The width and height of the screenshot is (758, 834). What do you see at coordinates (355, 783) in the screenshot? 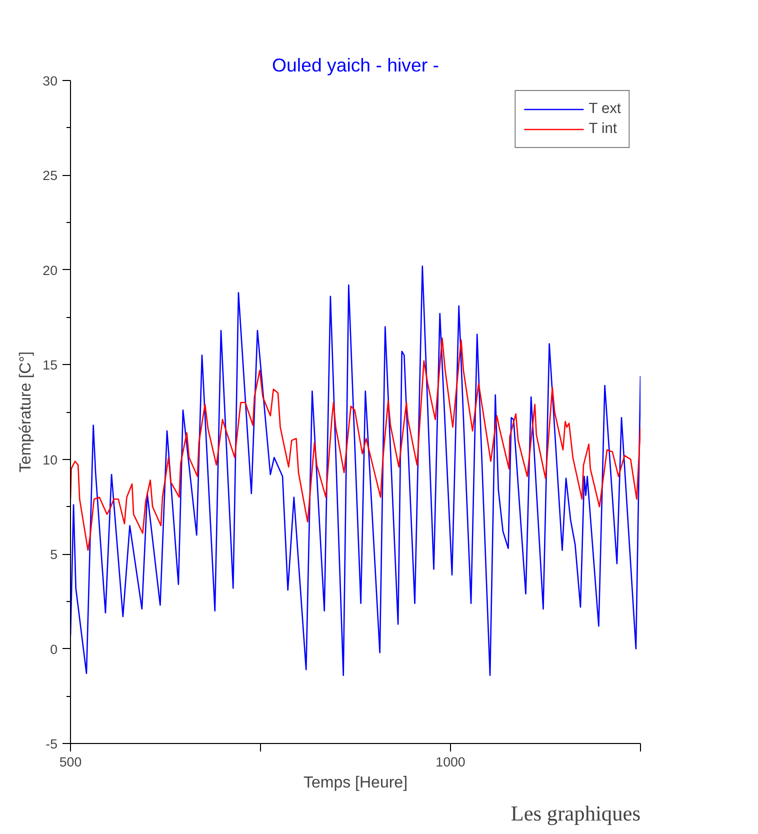
I see `x-axis-title: Temps [Heure]` at bounding box center [355, 783].